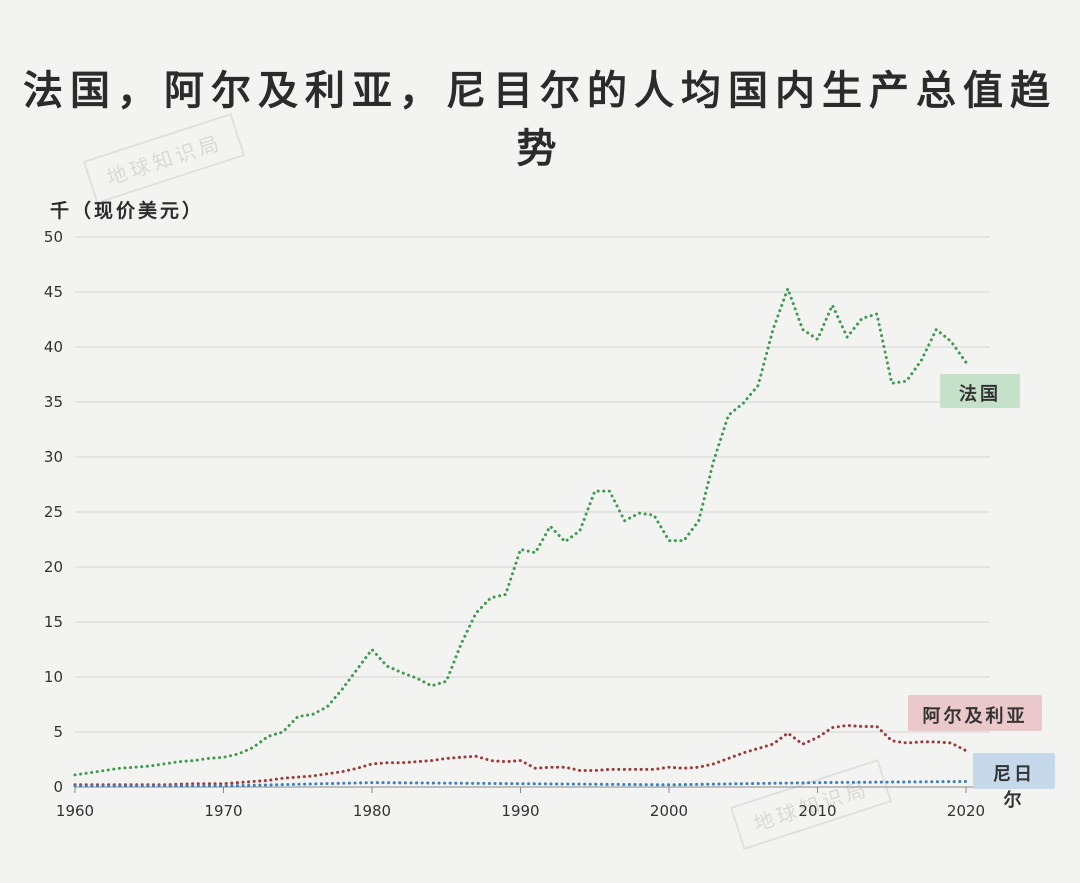 Image resolution: width=1080 pixels, height=883 pixels. Describe the element at coordinates (817, 811) in the screenshot. I see `x-tick-label: 2010` at that location.